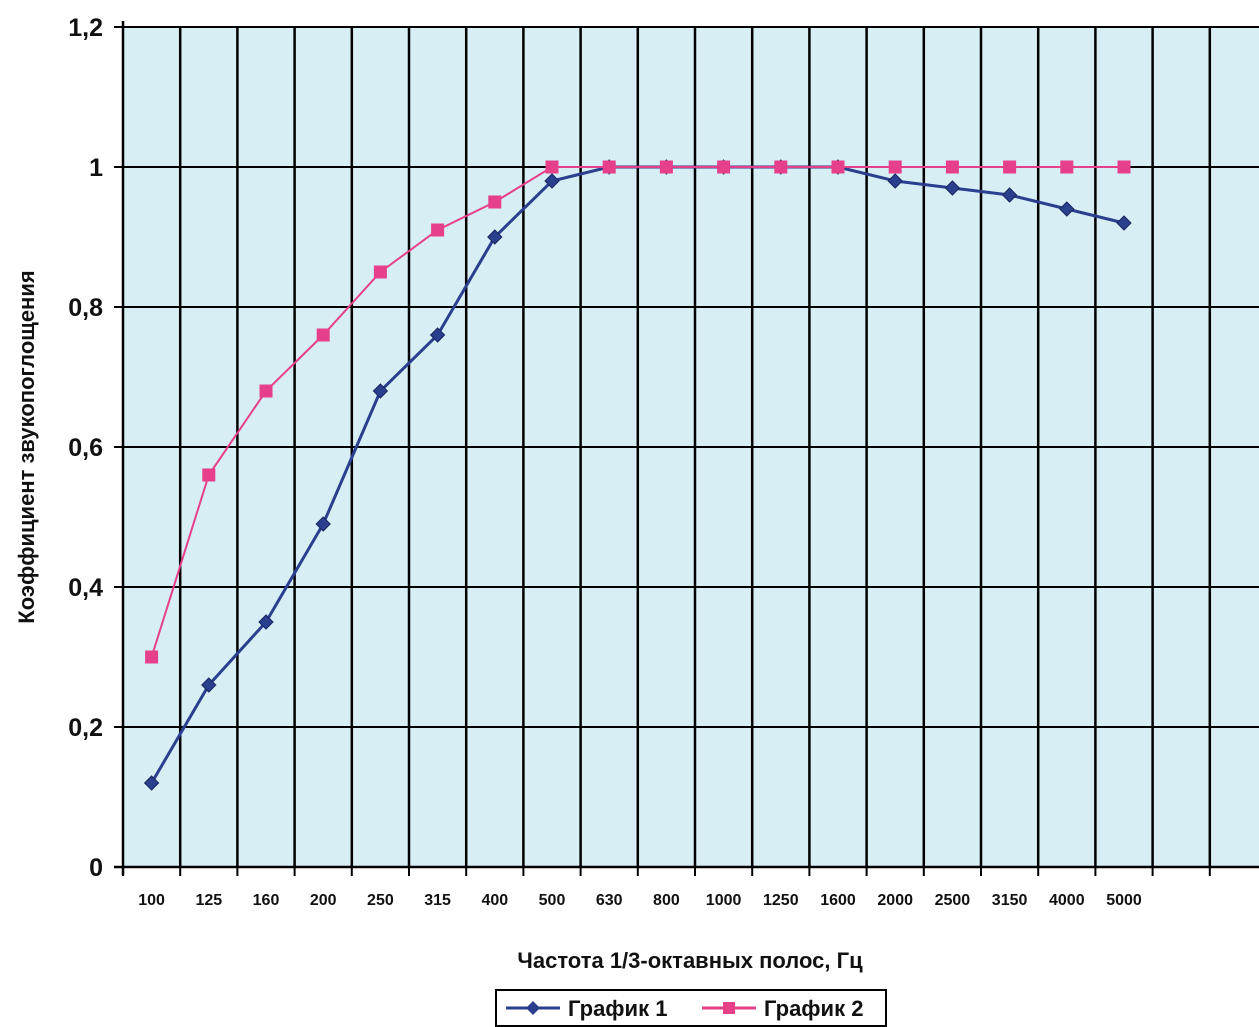  What do you see at coordinates (617, 1008) in the screenshot?
I see `legend-label-1: График 1` at bounding box center [617, 1008].